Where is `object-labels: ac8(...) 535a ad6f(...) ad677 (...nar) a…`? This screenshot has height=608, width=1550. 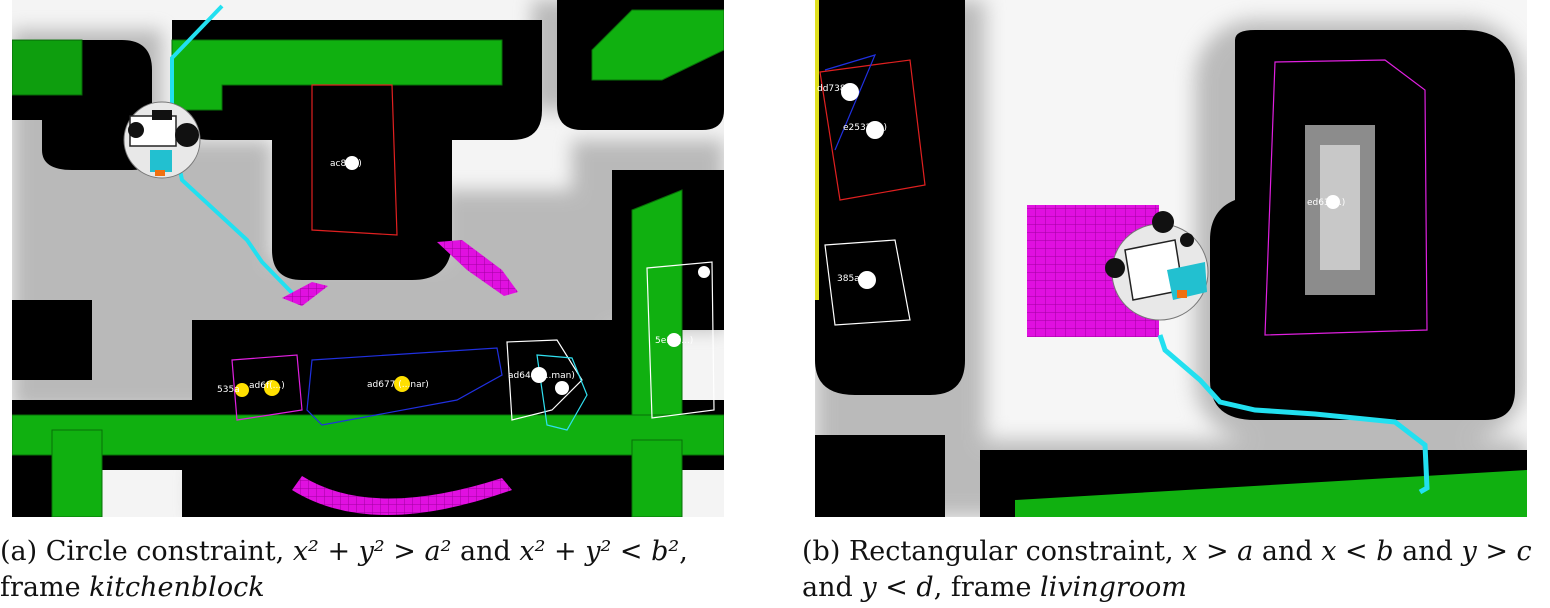
object-labels: ac8(...) 535a ad6f(...) ad677 (...nar) a… is located at coordinates (455, 277).